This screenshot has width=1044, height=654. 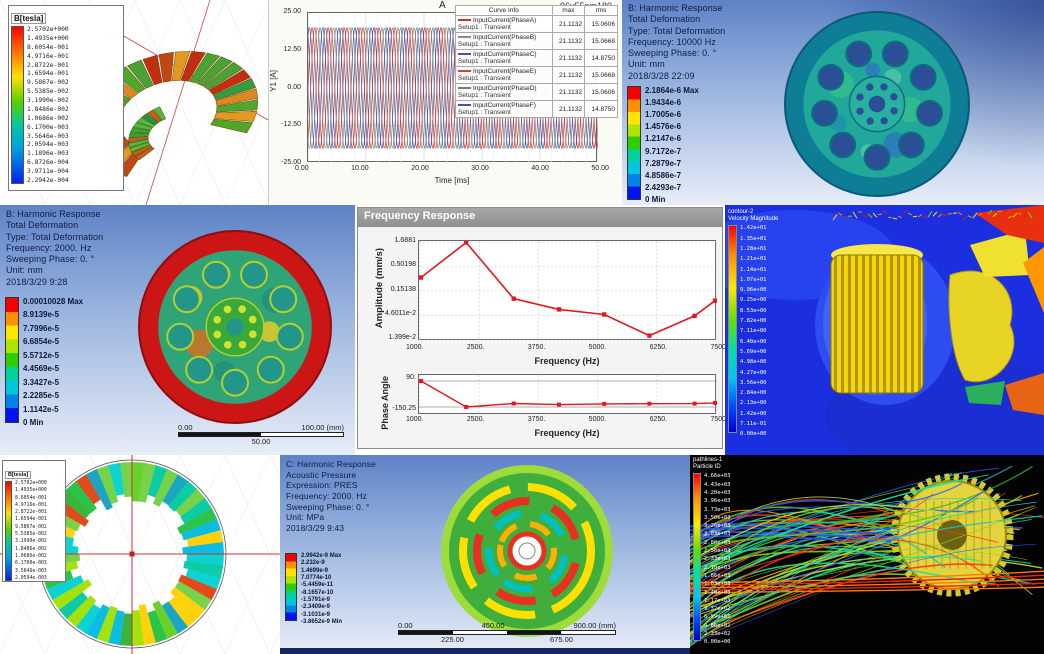 What do you see at coordinates (753, 372) in the screenshot?
I see `legend-value: 4.27e+00` at bounding box center [753, 372].